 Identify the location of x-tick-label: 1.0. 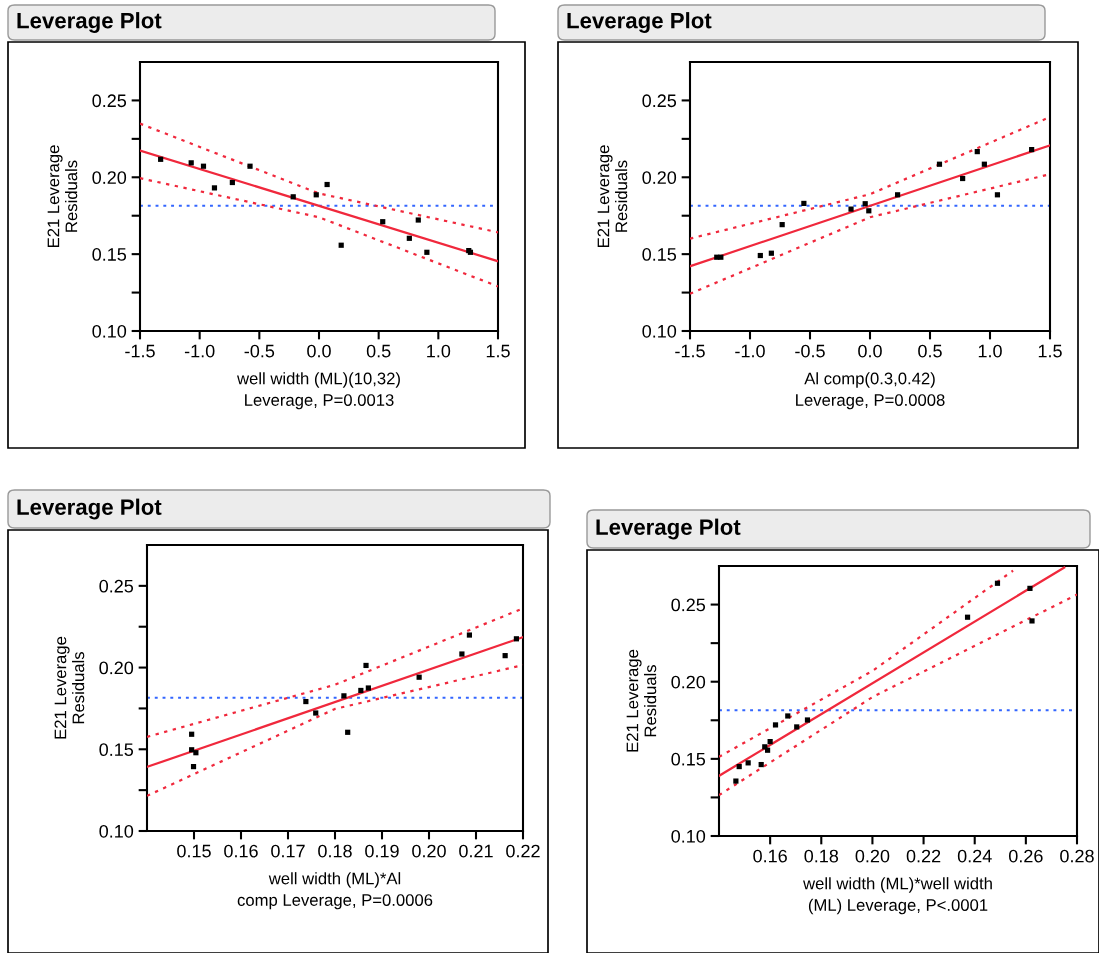
(439, 351).